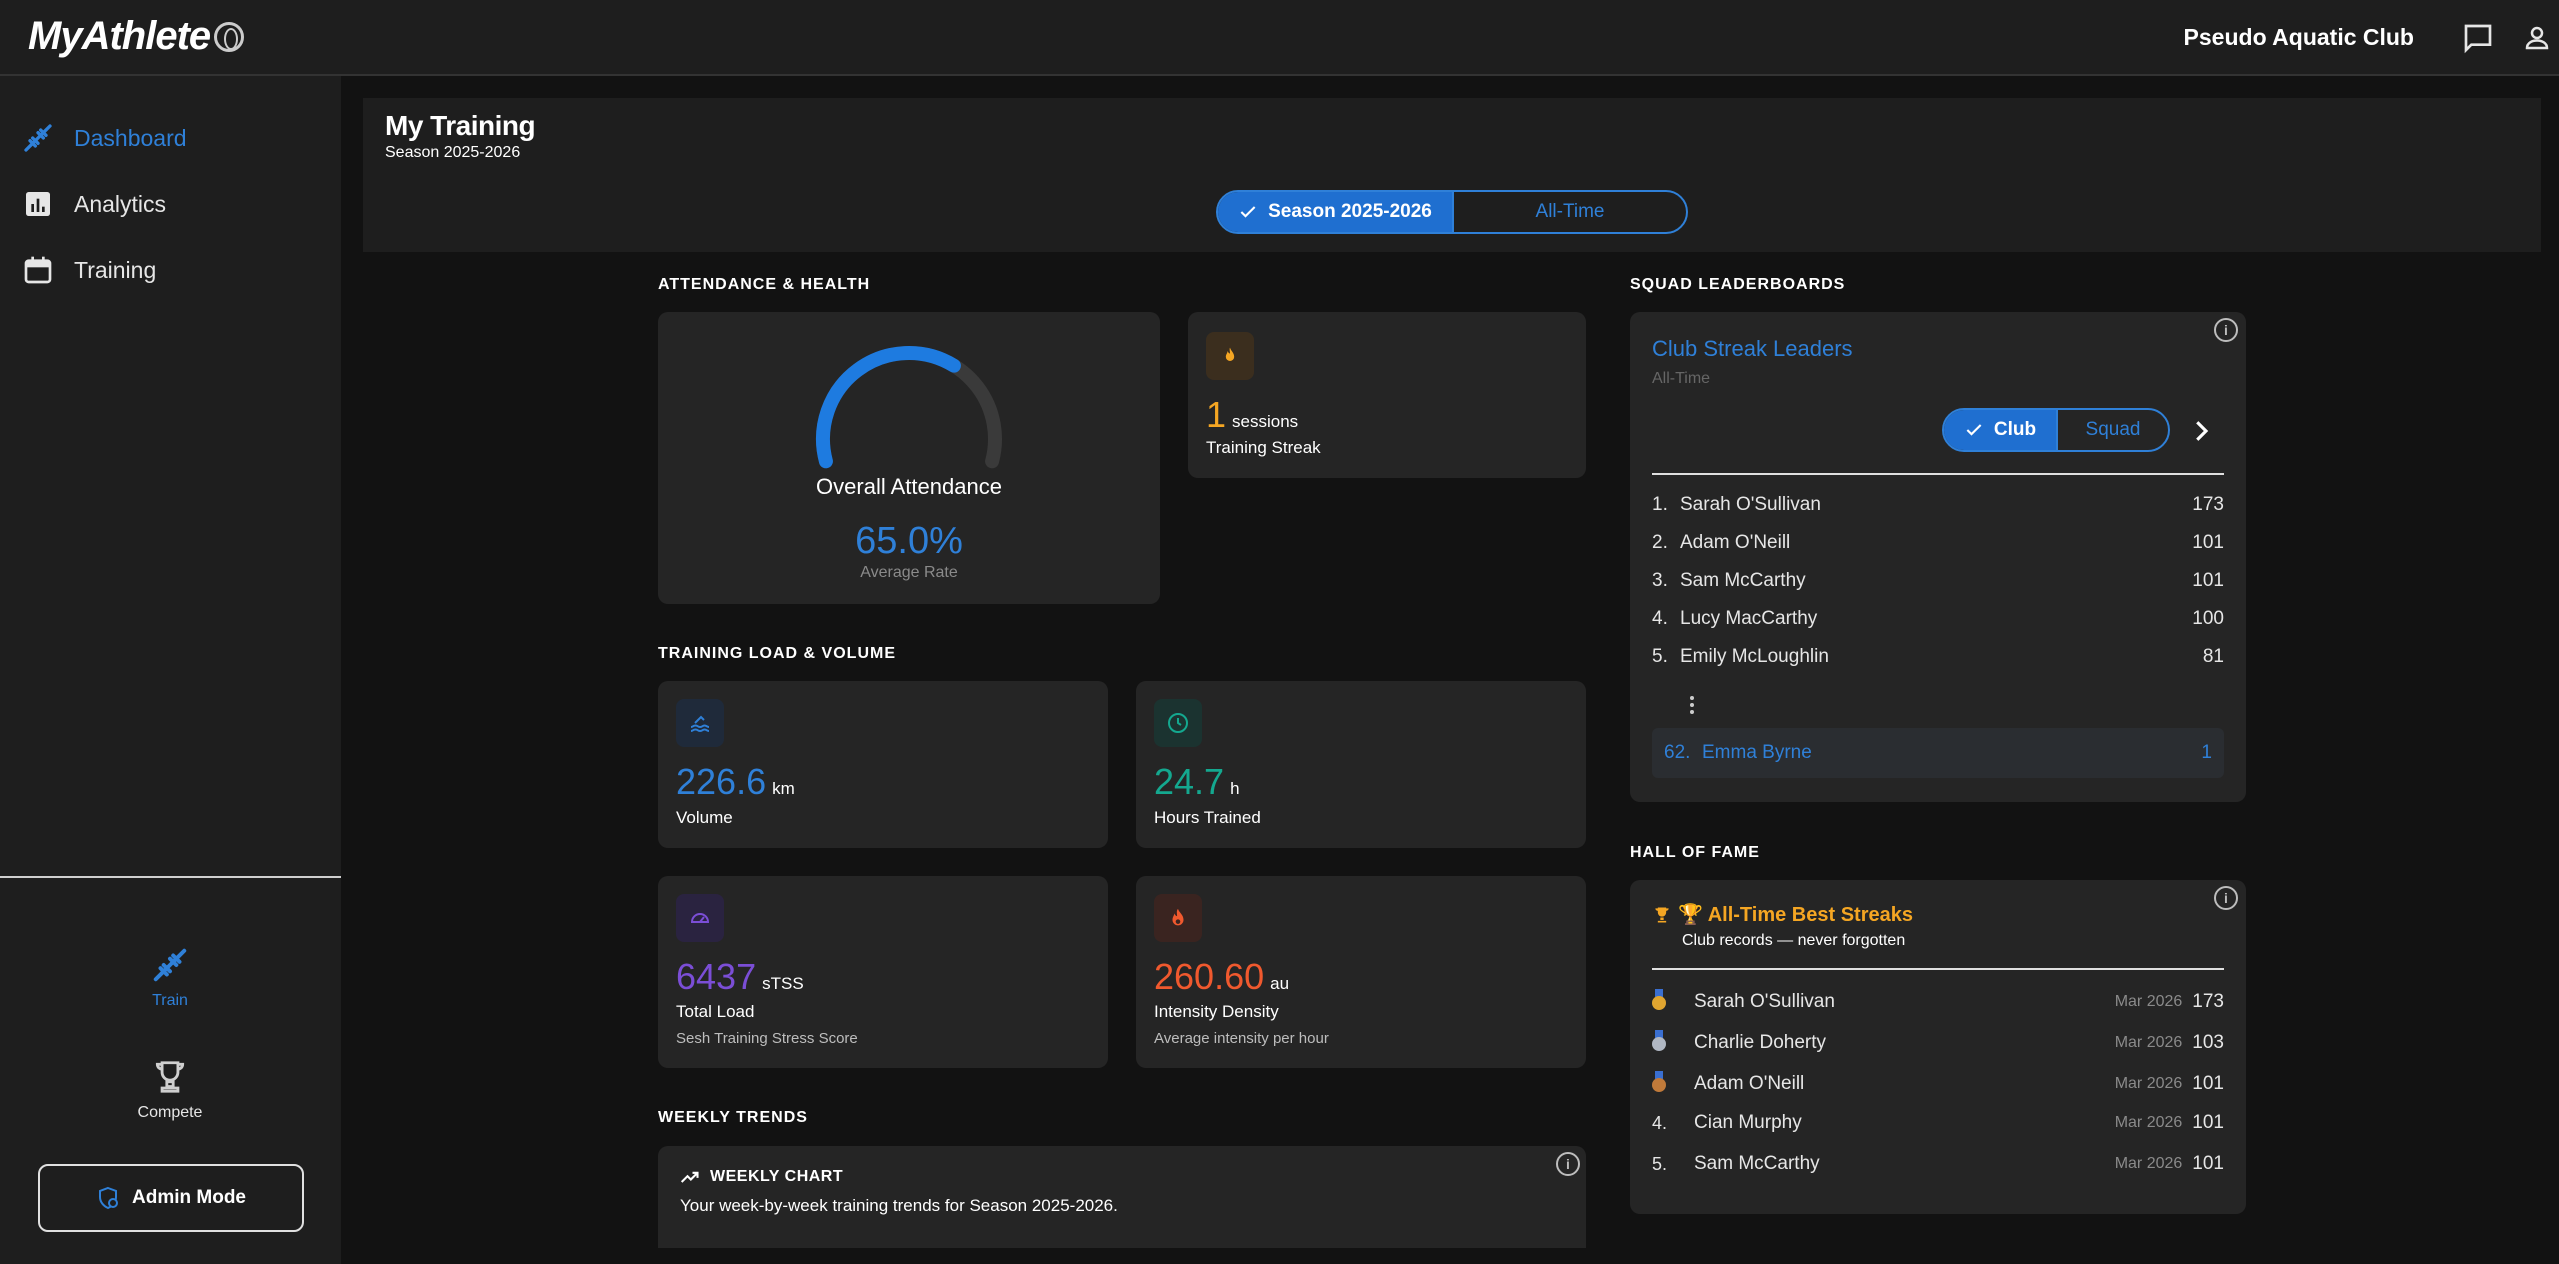  Describe the element at coordinates (1207, 817) in the screenshot. I see `hours-label: Hours Trained` at that location.